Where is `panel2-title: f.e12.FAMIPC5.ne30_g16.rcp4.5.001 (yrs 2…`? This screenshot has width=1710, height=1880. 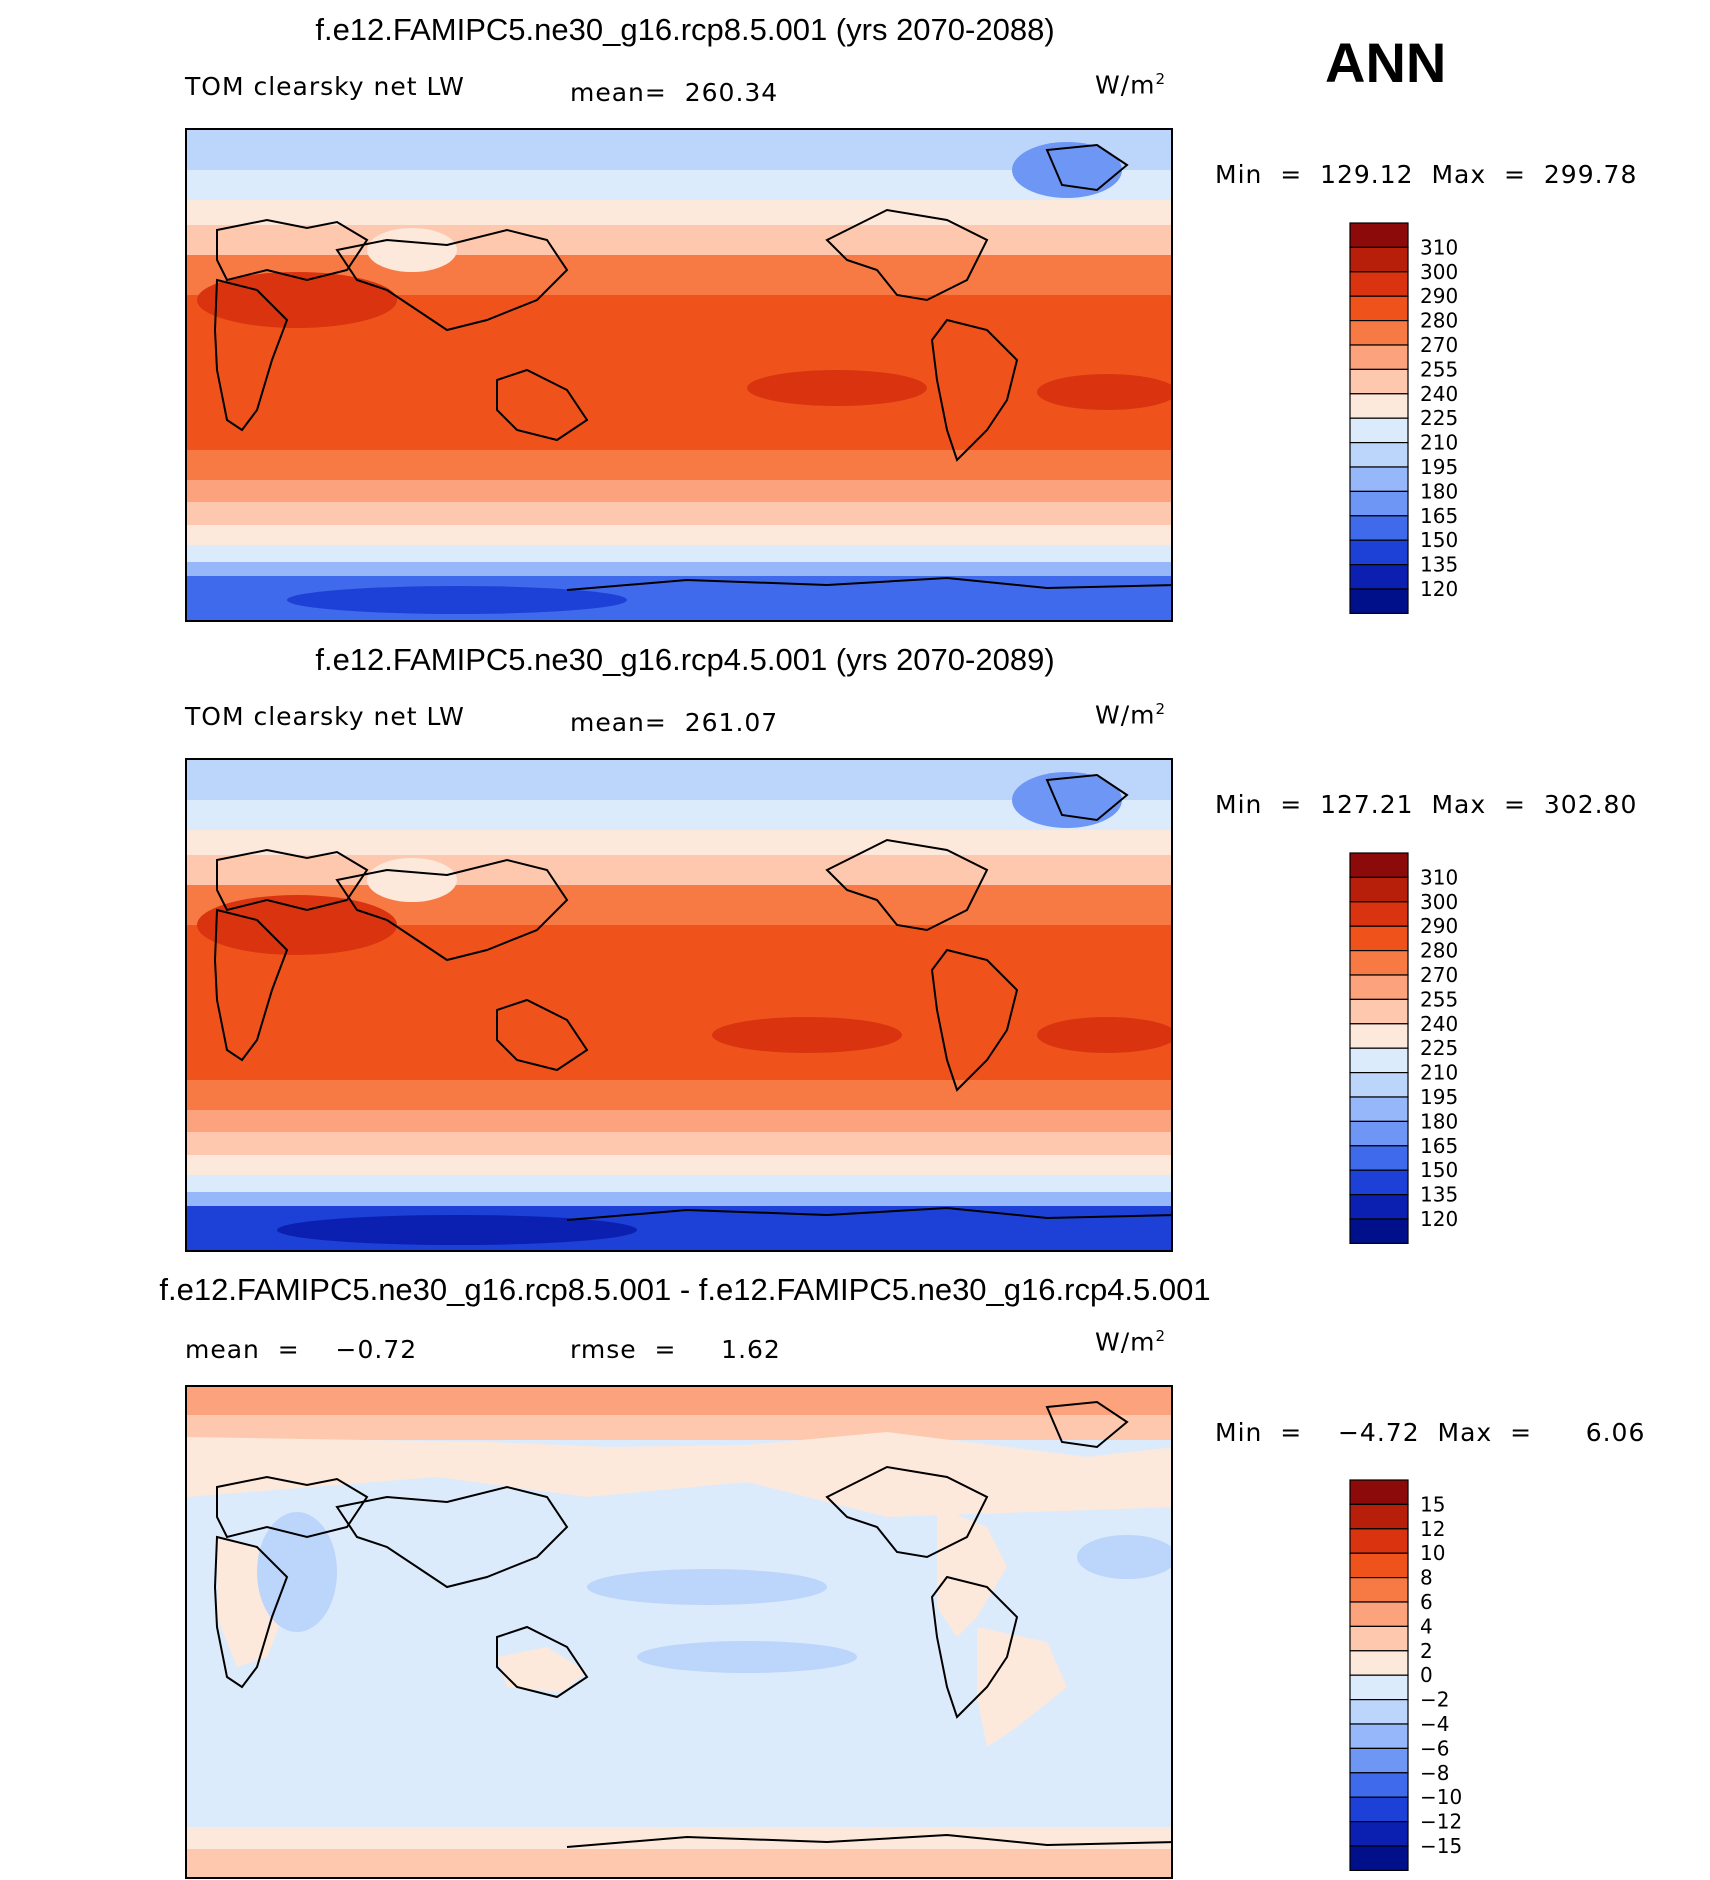 panel2-title: f.e12.FAMIPC5.ne30_g16.rcp4.5.001 (yrs 2… is located at coordinates (685, 659).